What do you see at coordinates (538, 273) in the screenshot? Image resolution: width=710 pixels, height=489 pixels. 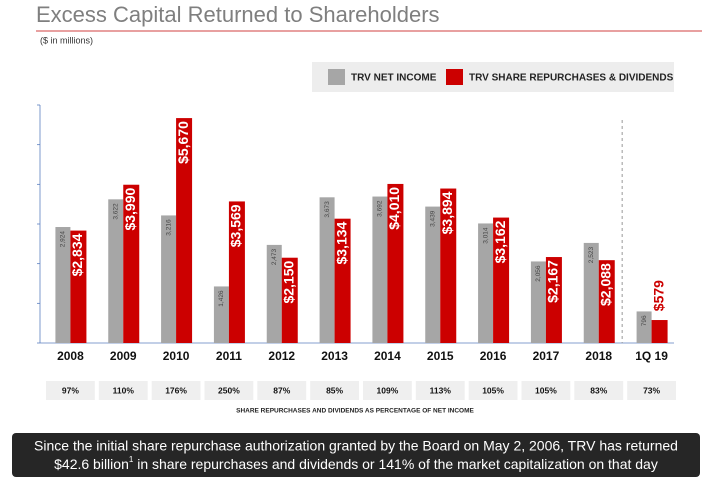 I see `value-label: 2,056` at bounding box center [538, 273].